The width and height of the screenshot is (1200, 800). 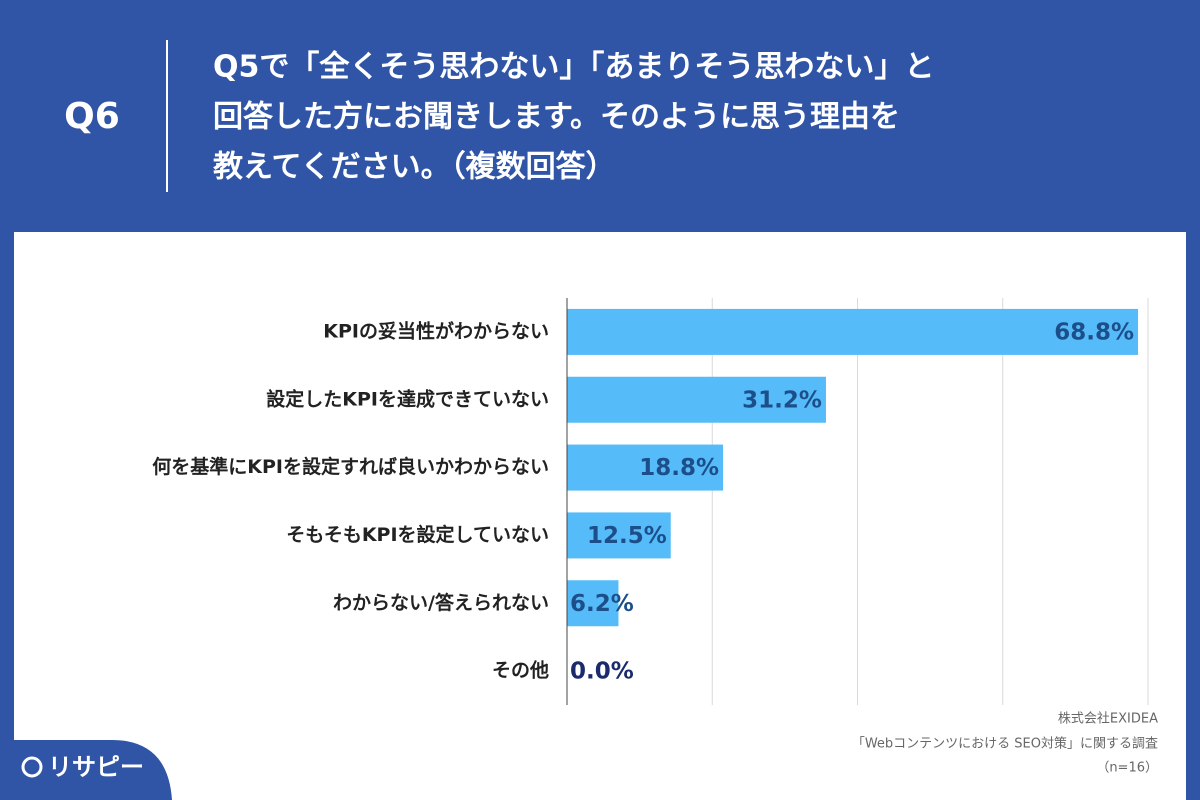 I want to click on logo-icon, so click(x=32, y=767).